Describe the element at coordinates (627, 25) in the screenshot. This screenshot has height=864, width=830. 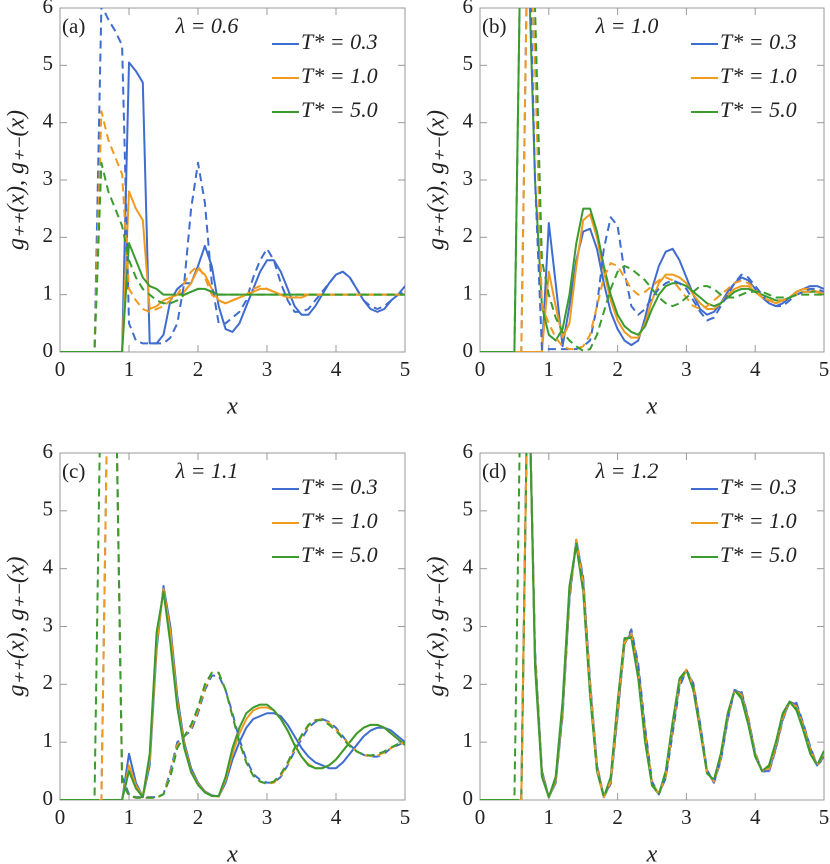
I see `annotation: λ = 1.0` at that location.